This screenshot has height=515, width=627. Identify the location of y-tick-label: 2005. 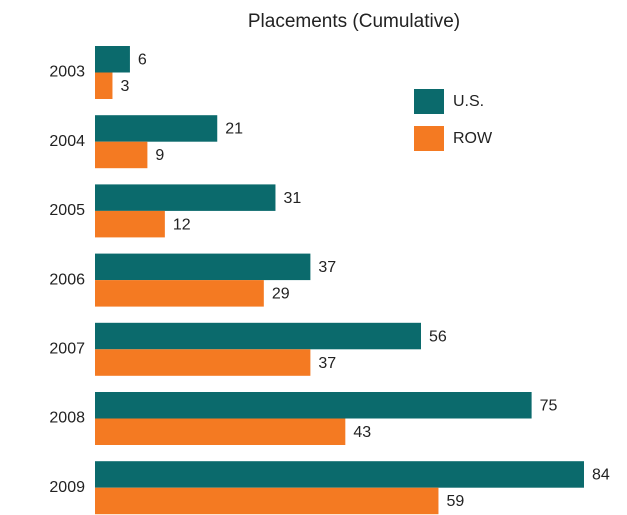
(67, 210).